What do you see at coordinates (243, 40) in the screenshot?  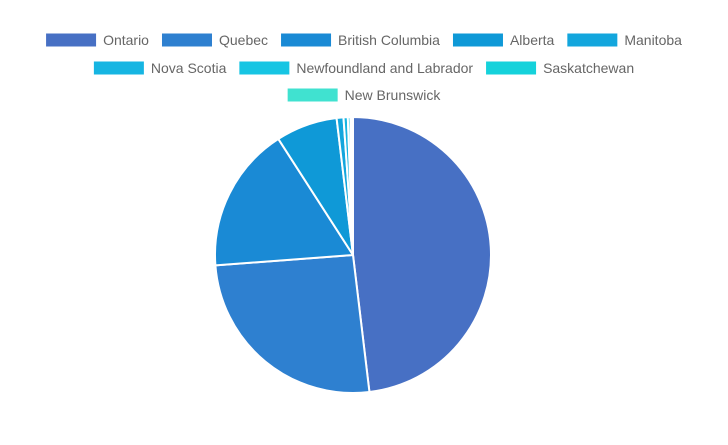 I see `legend-label: Quebec` at bounding box center [243, 40].